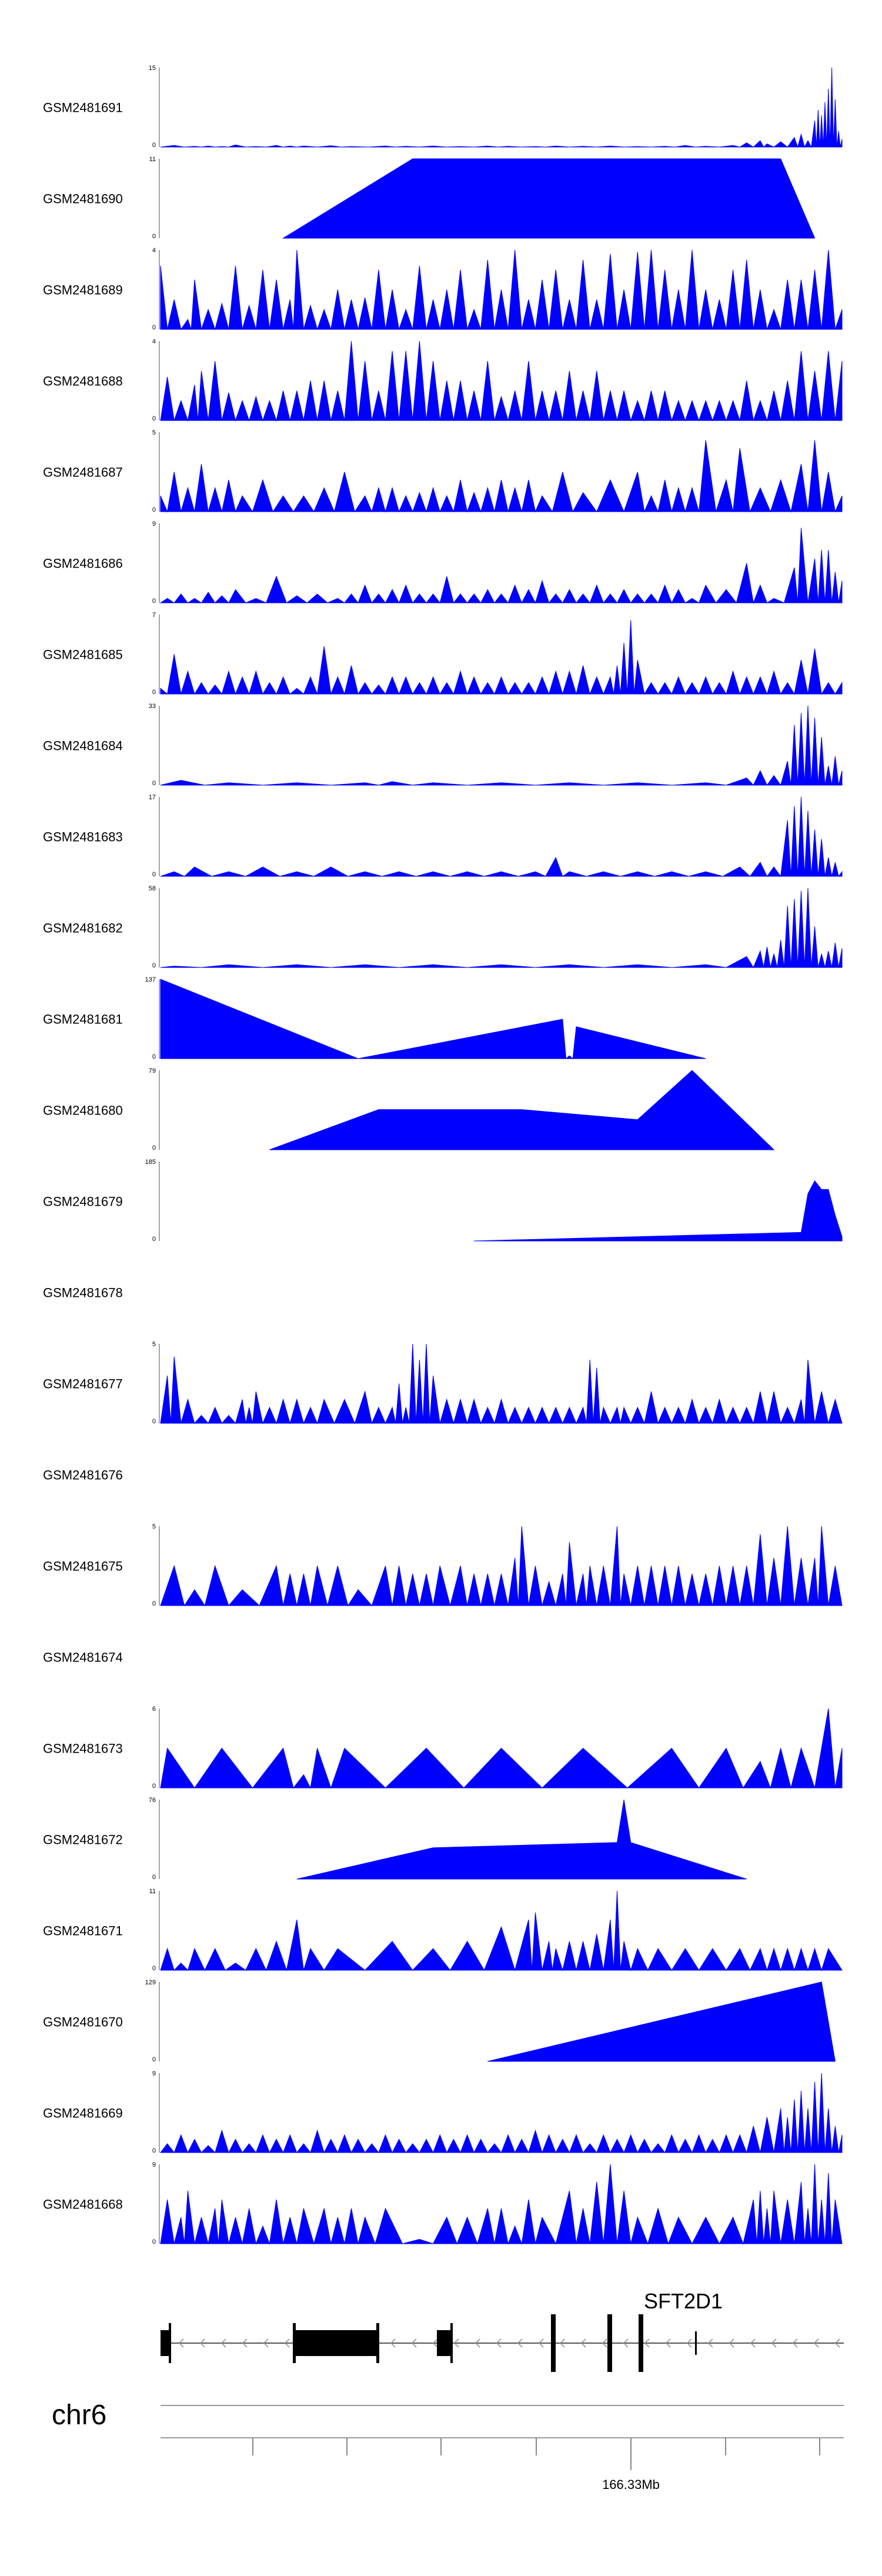  I want to click on track-label: GSM2481670, so click(83, 2022).